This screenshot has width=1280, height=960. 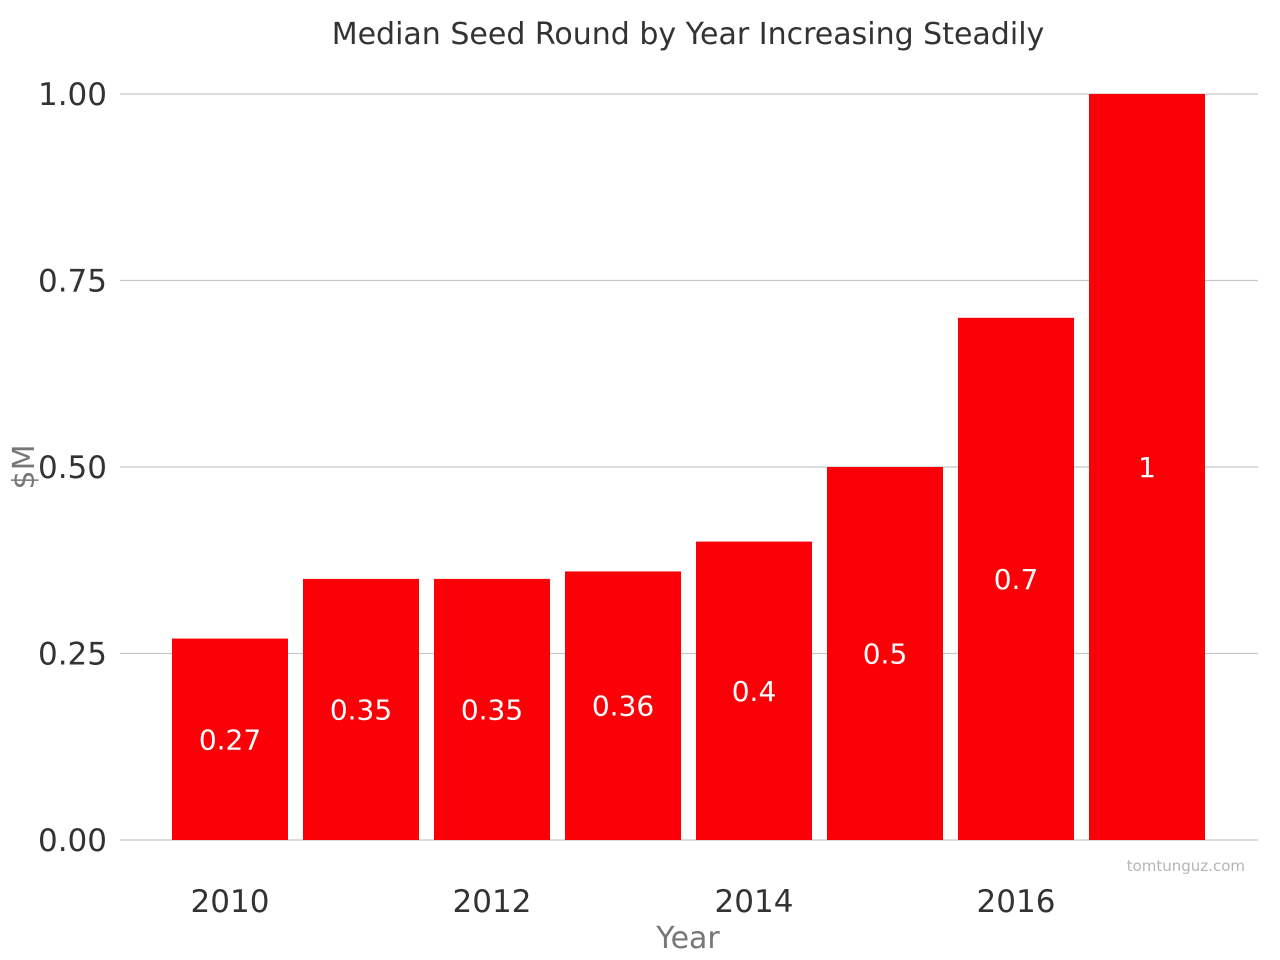 I want to click on y-axis-ticks: 0.00 0.25 0.50 0.75 1.00, so click(x=72, y=468).